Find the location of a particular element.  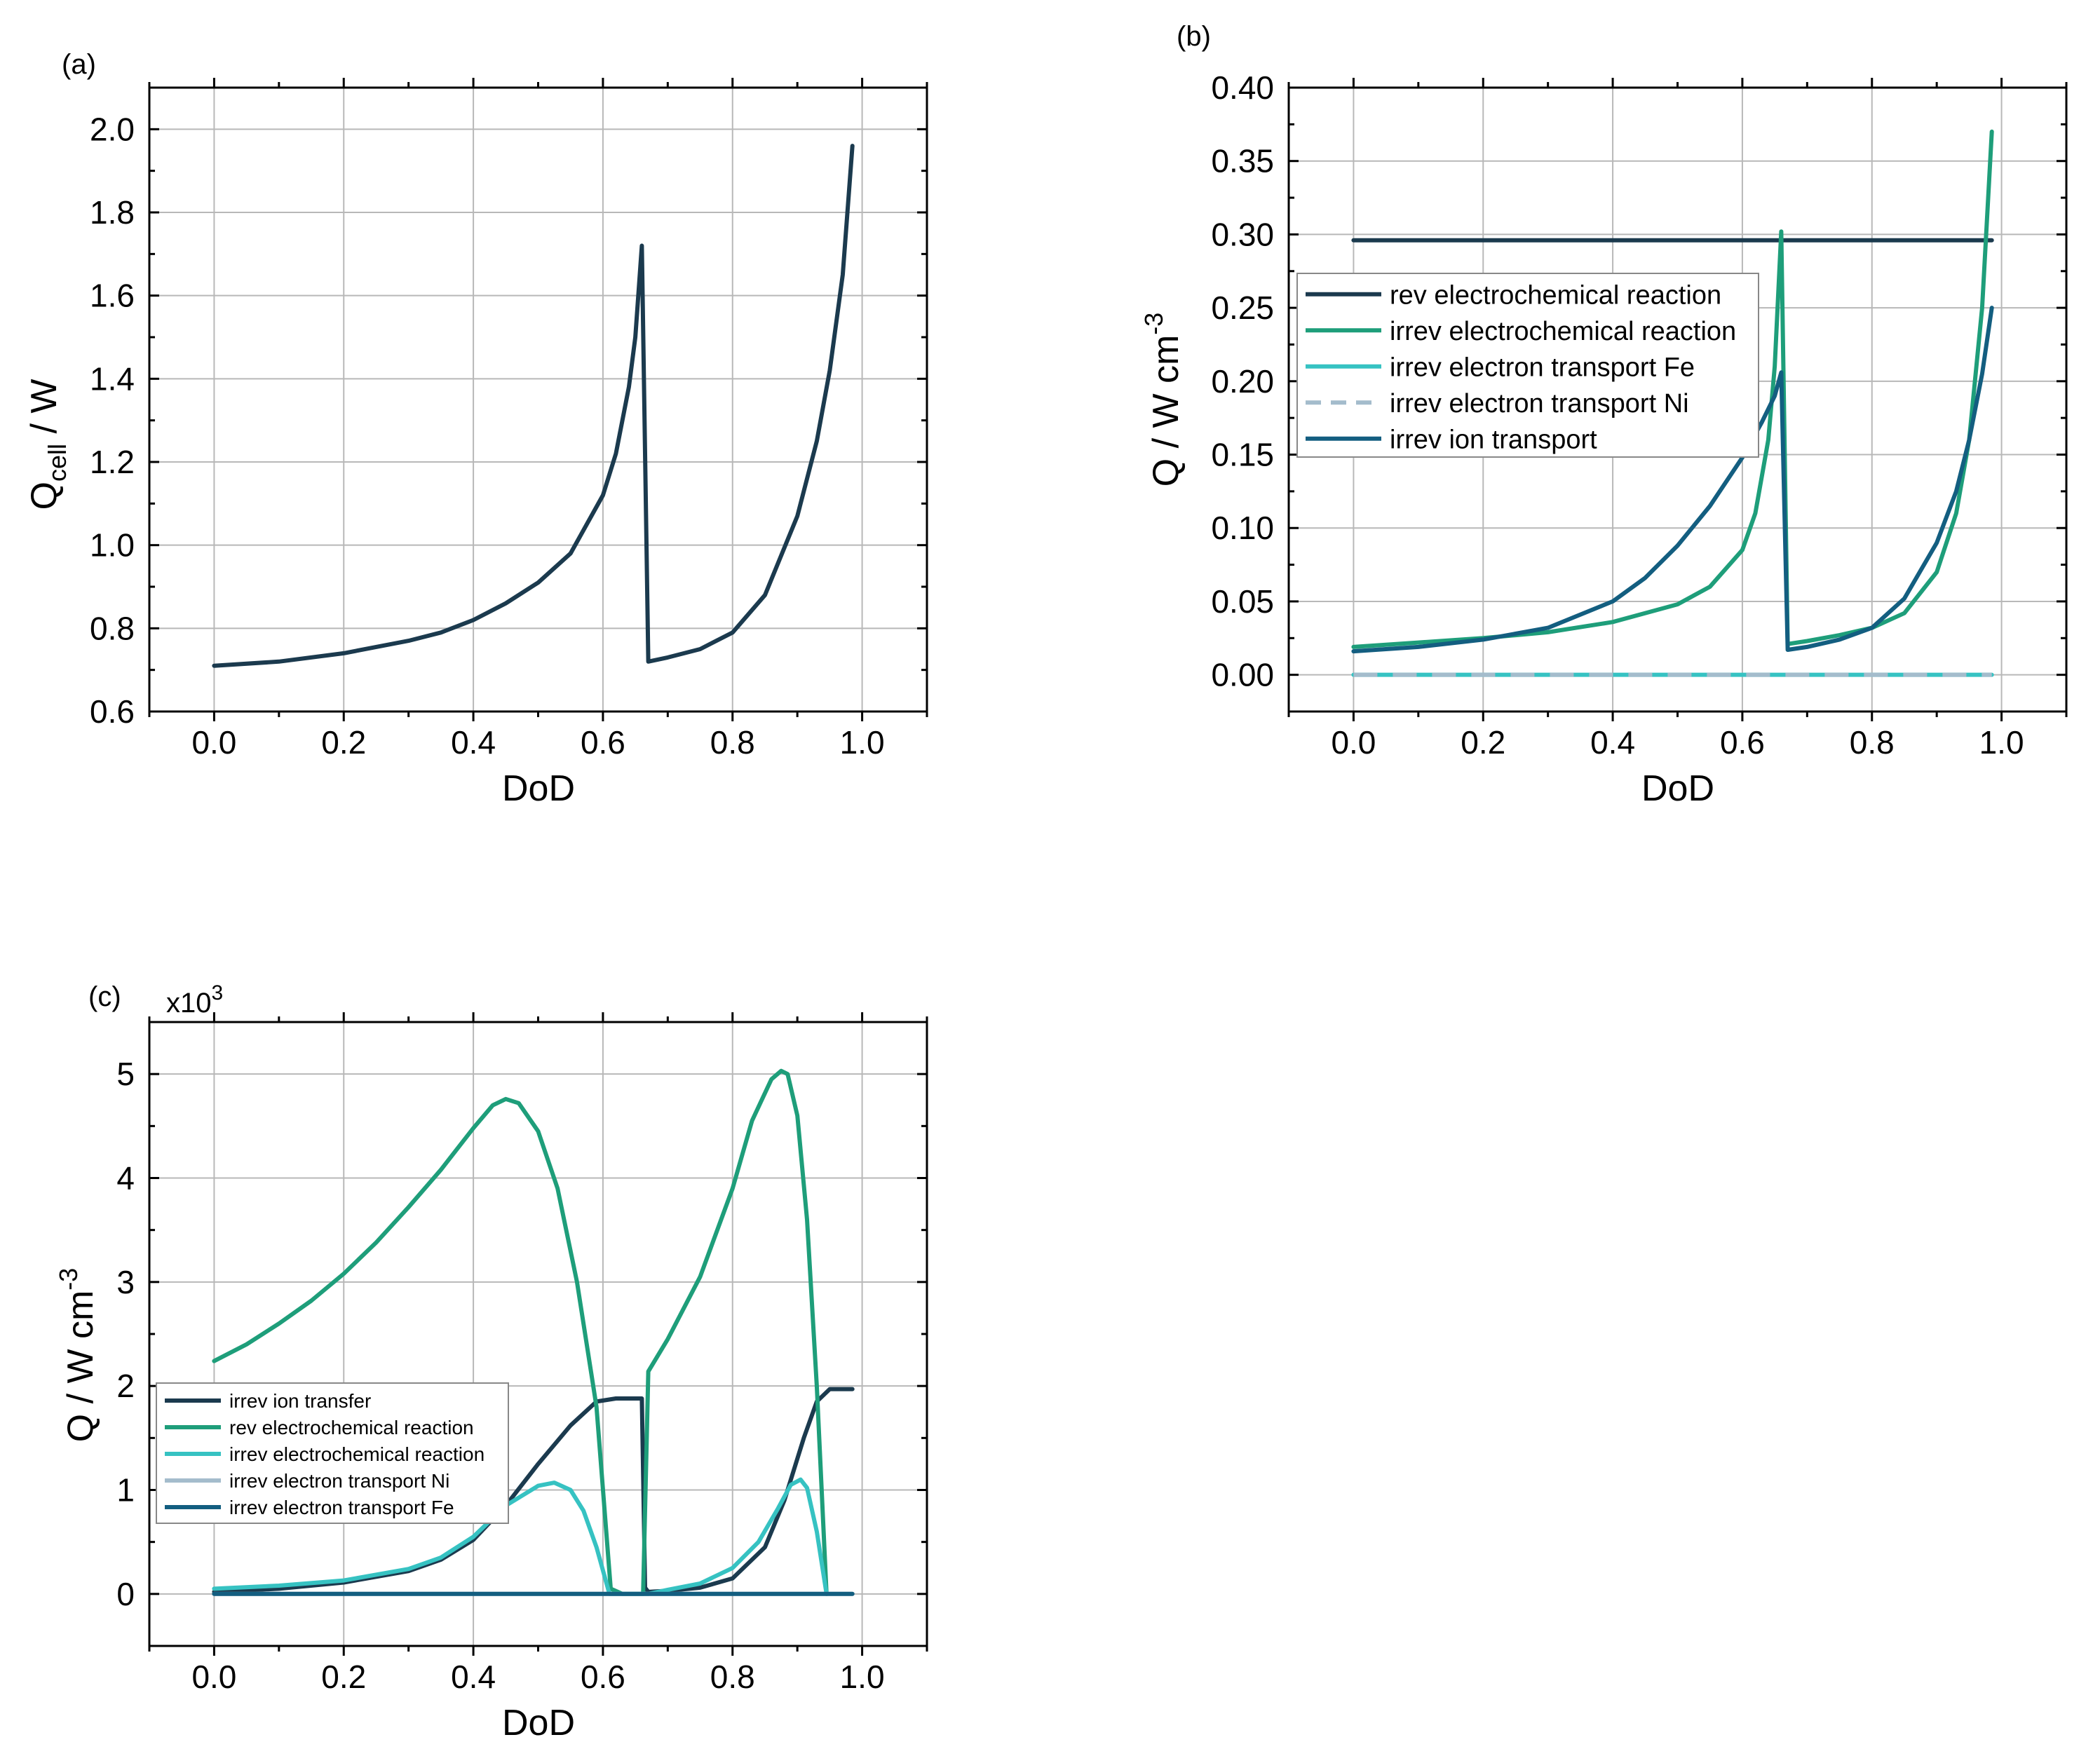

y-axis-title-a: Qcell / W is located at coordinates (48, 444).